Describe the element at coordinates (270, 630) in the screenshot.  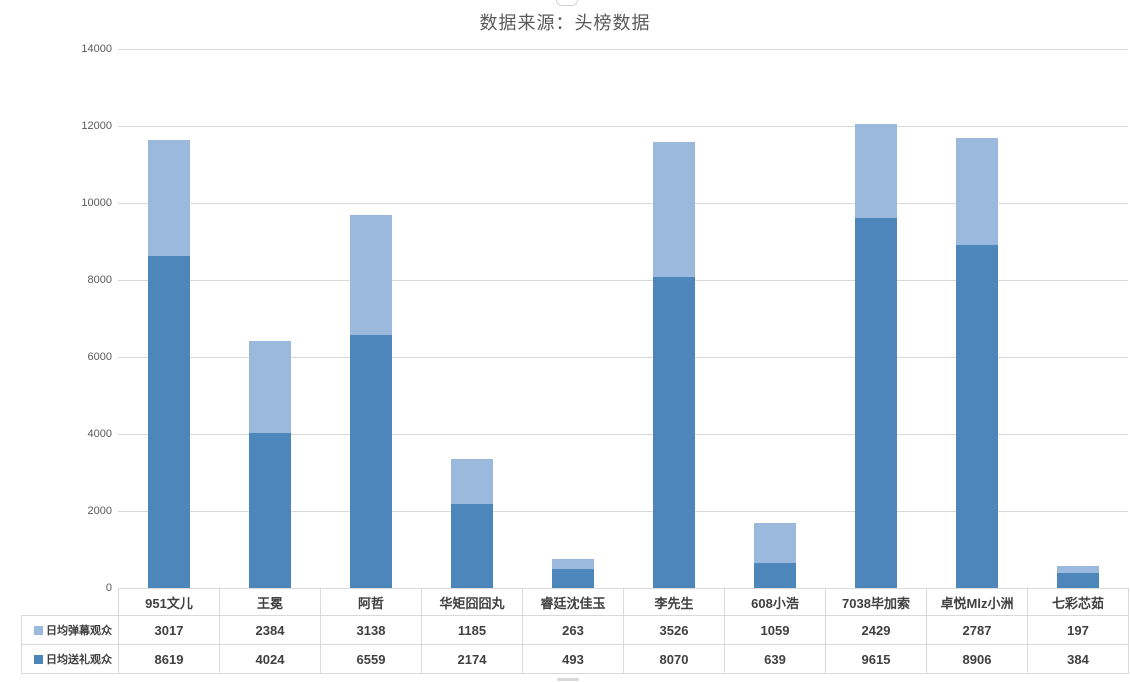
I see `value-cell: 2384` at that location.